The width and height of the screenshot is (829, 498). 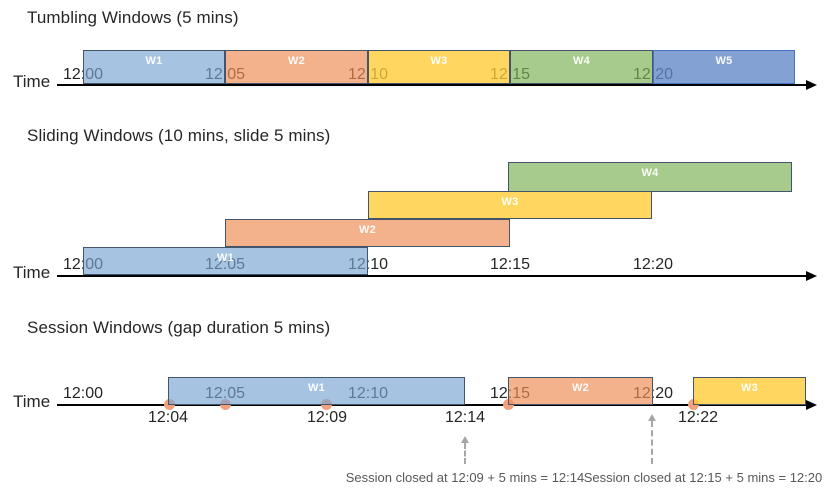 I want to click on tumbling-time-axis-label: Time, so click(x=32, y=81).